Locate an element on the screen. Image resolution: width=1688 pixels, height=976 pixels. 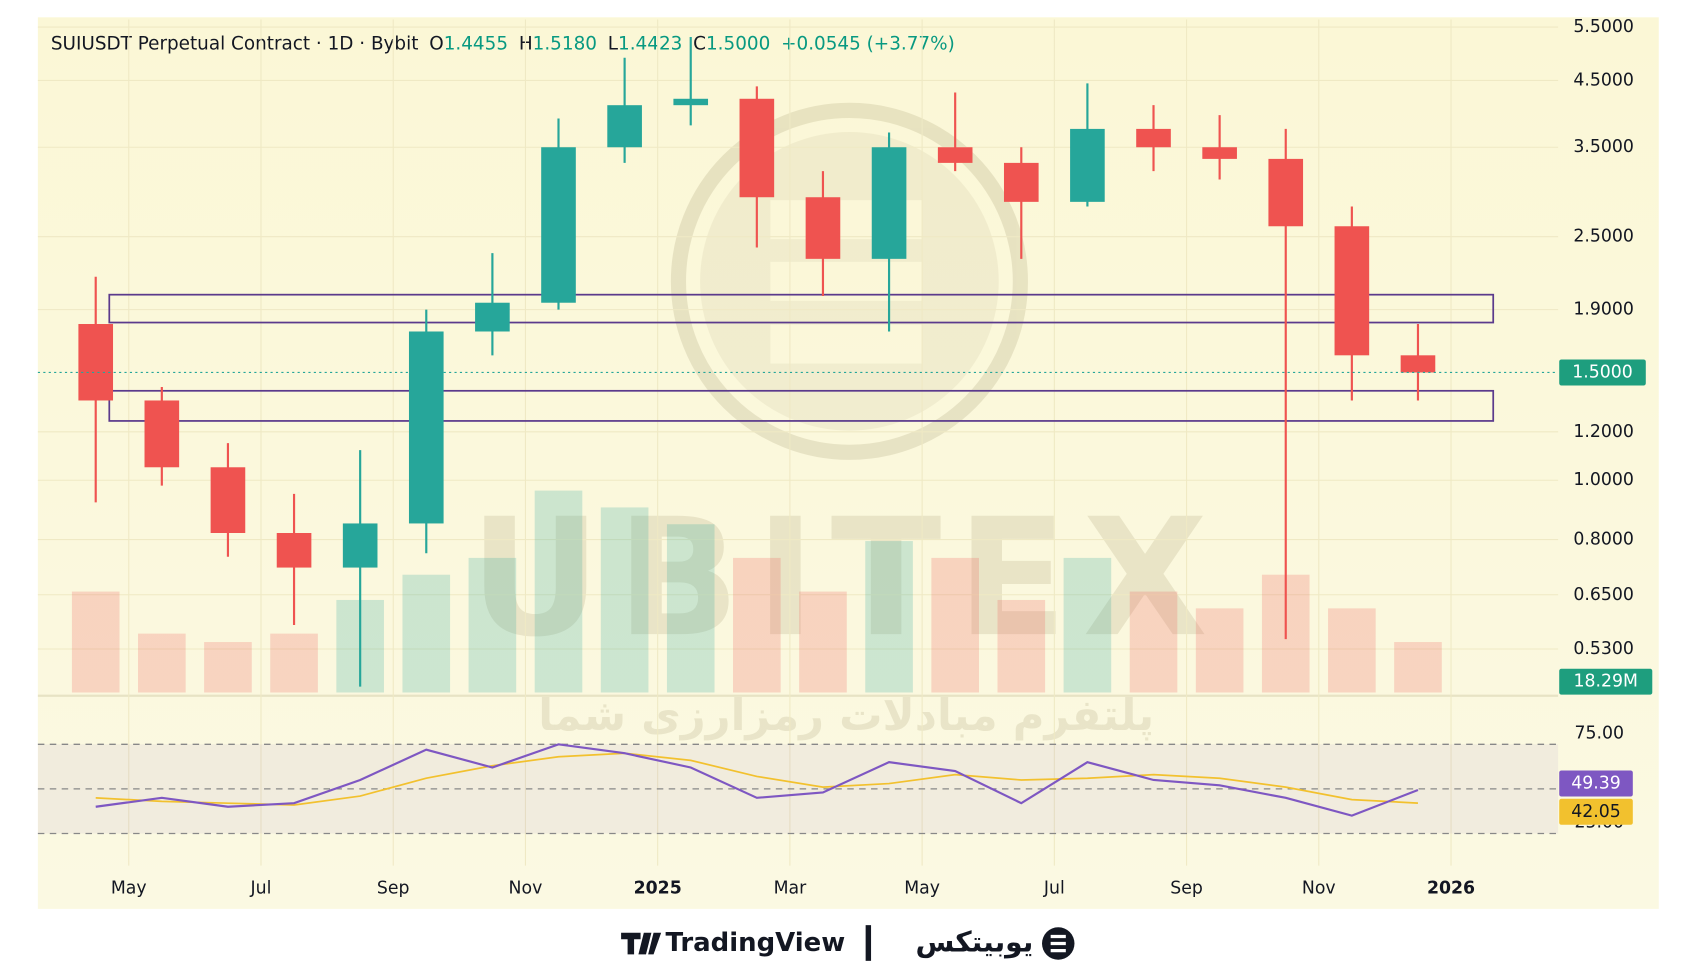
y-tick-label: 3.5000 is located at coordinates (1603, 147).